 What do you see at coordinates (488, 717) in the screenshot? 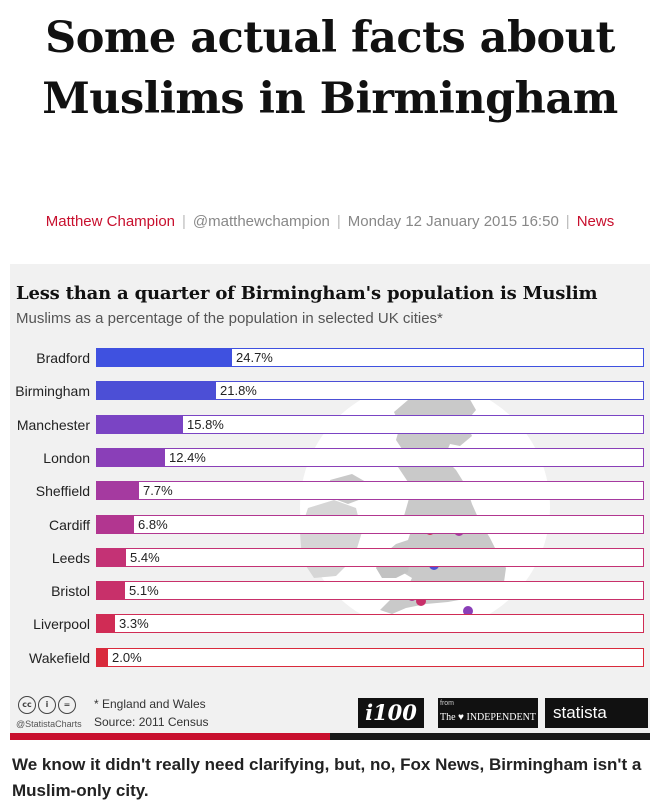
I see `independent-label: The ♥ INDEPENDENT` at bounding box center [488, 717].